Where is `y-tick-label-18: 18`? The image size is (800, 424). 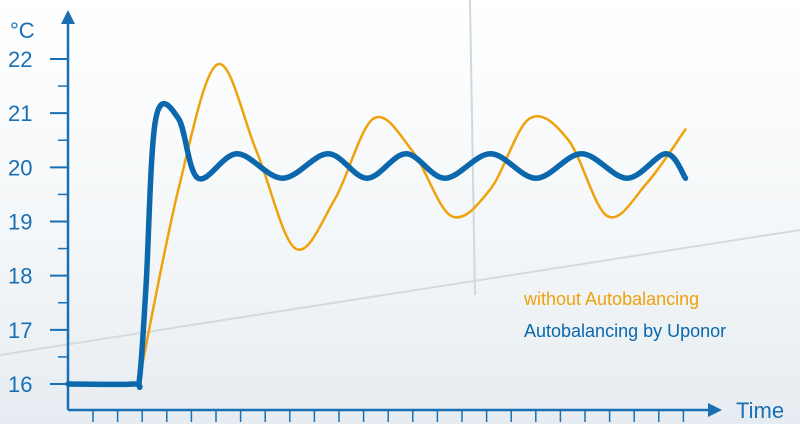
y-tick-label-18: 18 is located at coordinates (20, 276).